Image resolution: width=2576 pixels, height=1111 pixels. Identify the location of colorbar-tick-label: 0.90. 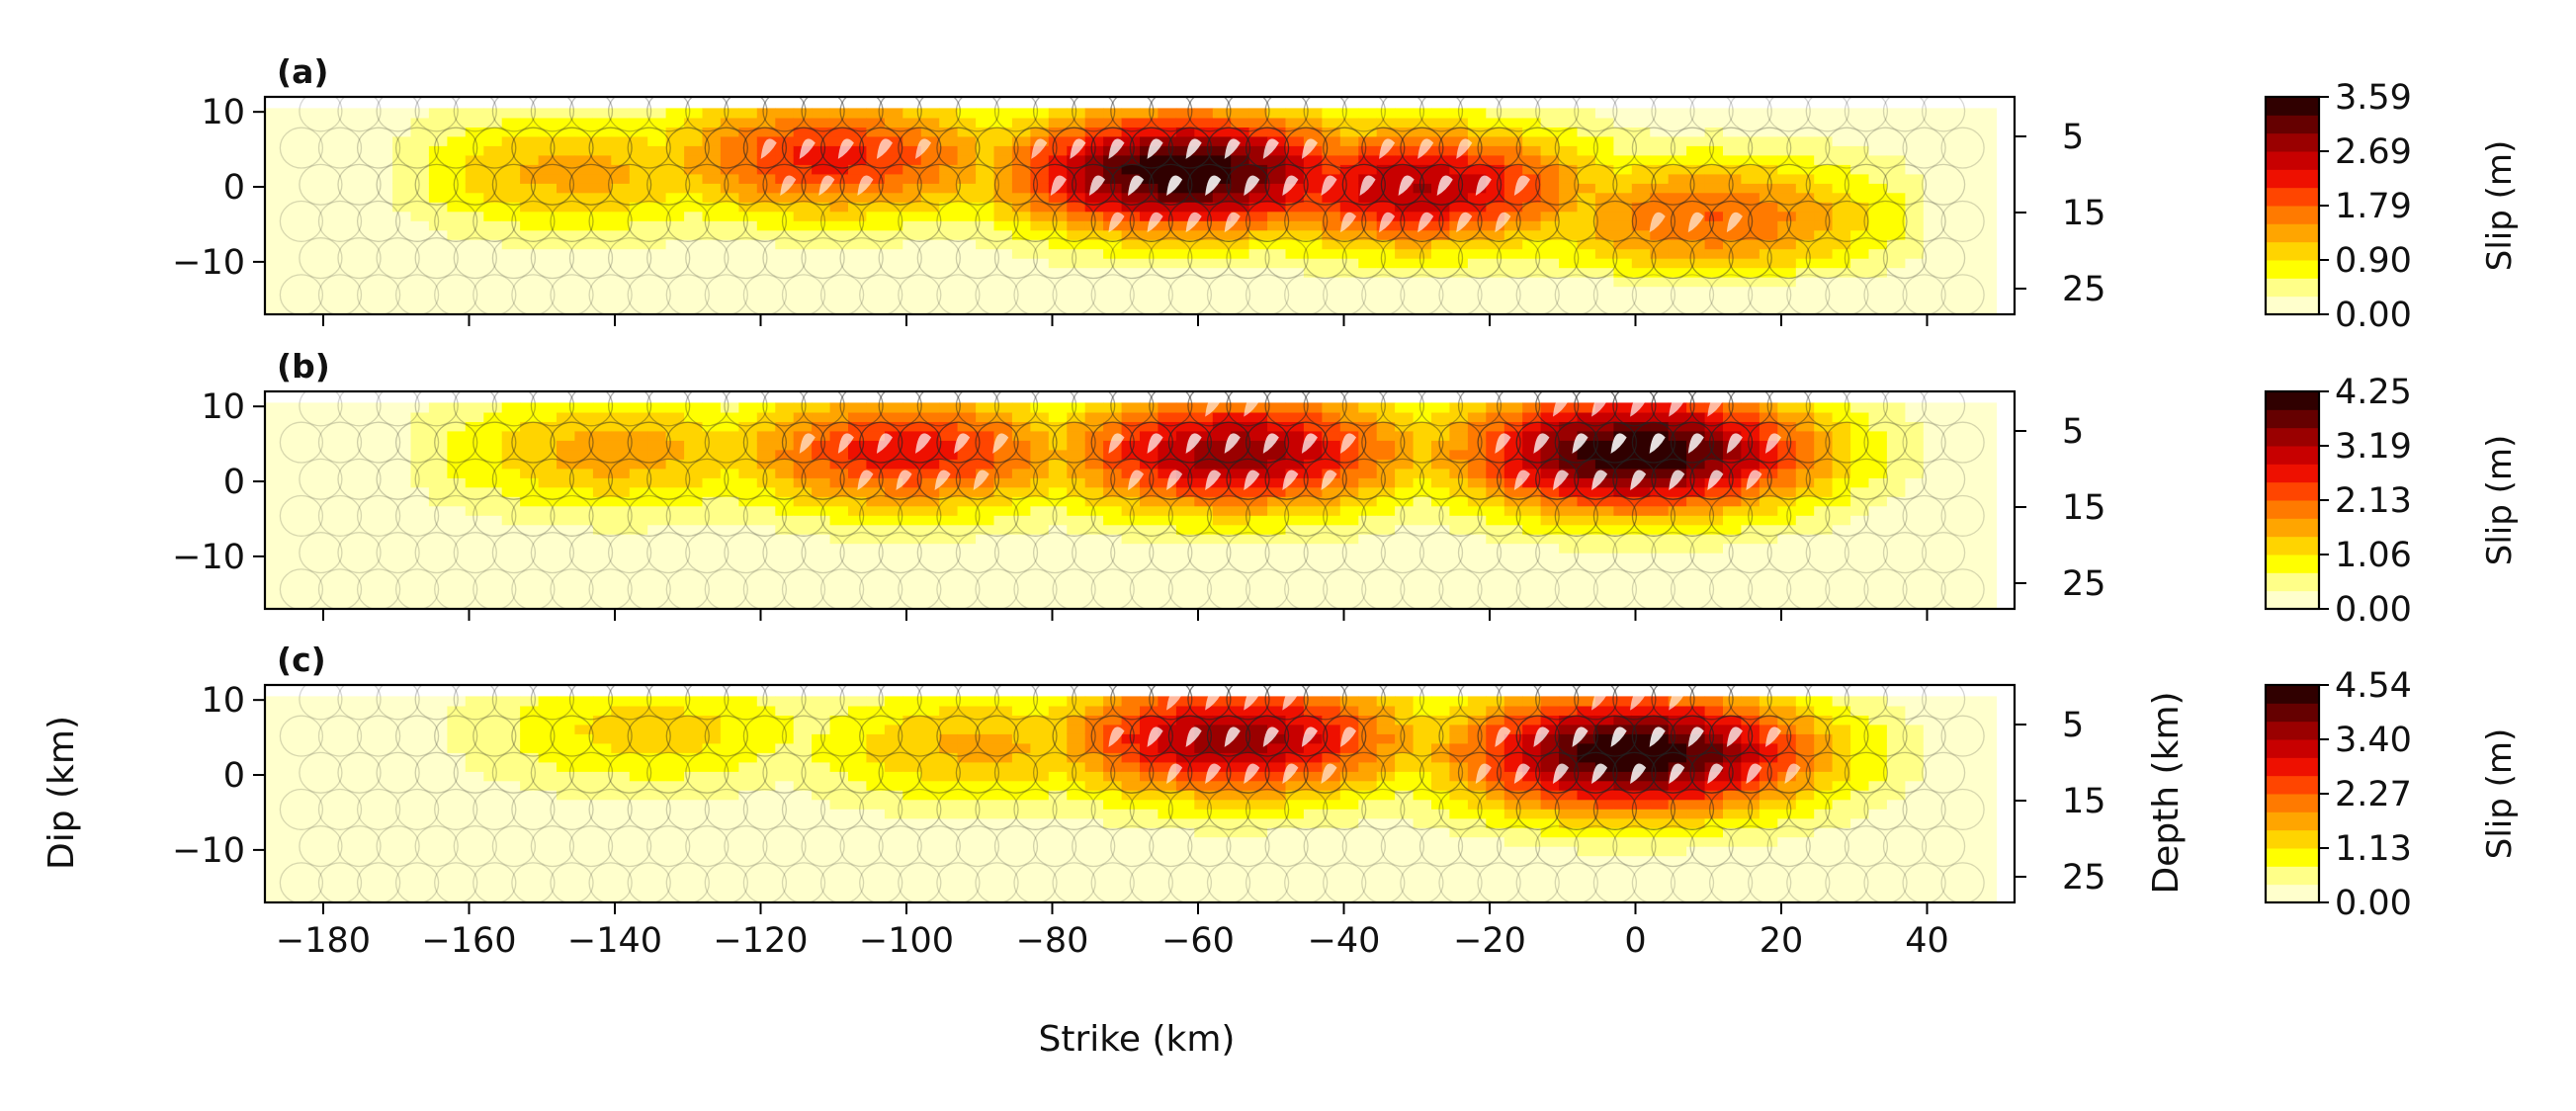
(2373, 261).